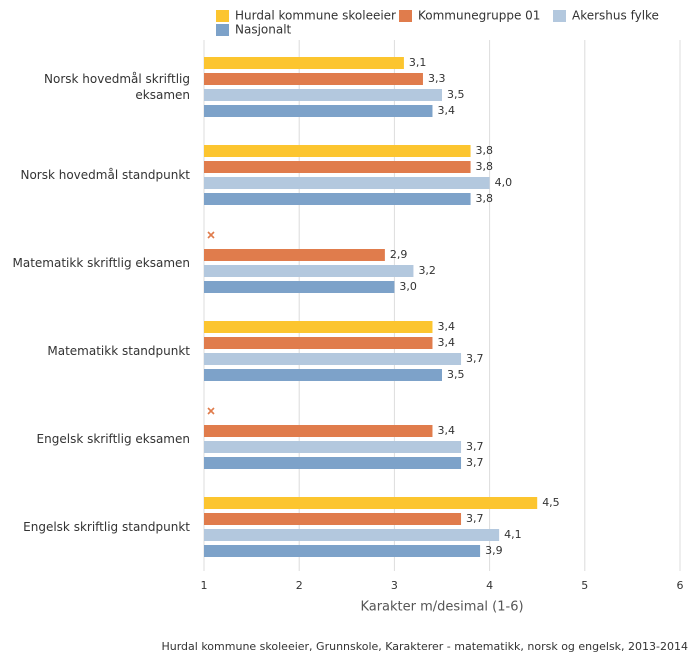 The width and height of the screenshot is (700, 668). I want to click on y-tick-label: Matematikk standpunkt, so click(118, 351).